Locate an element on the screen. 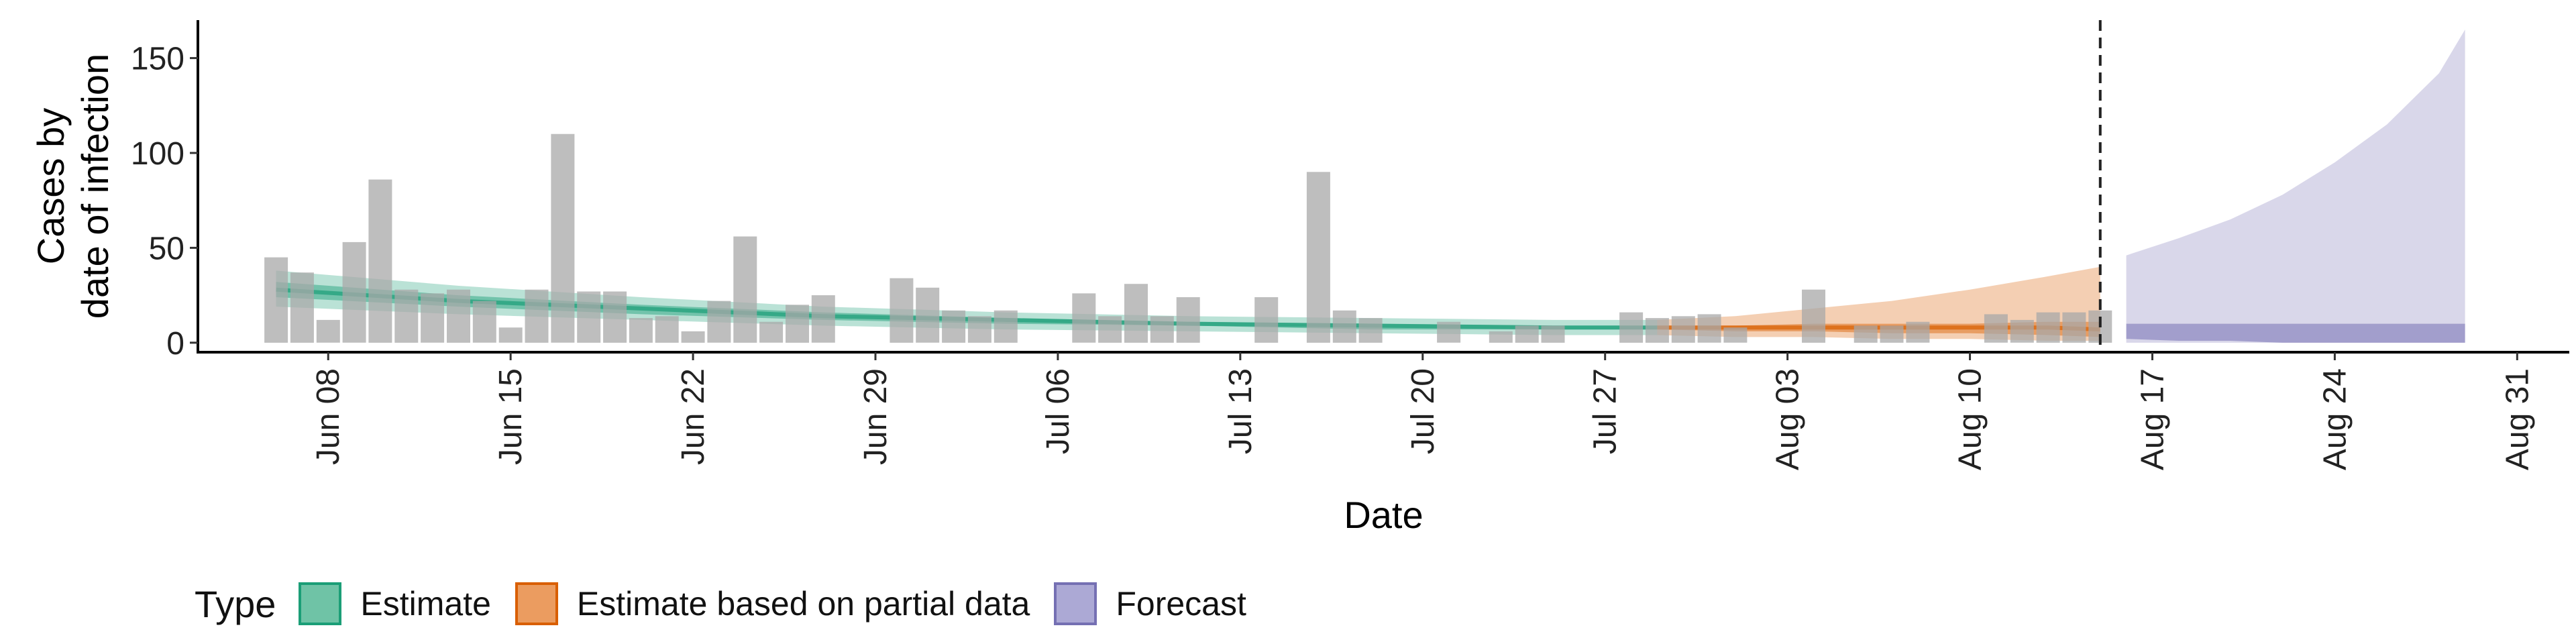 This screenshot has width=2576, height=644. x-tick-label: Jul 13 is located at coordinates (1240, 411).